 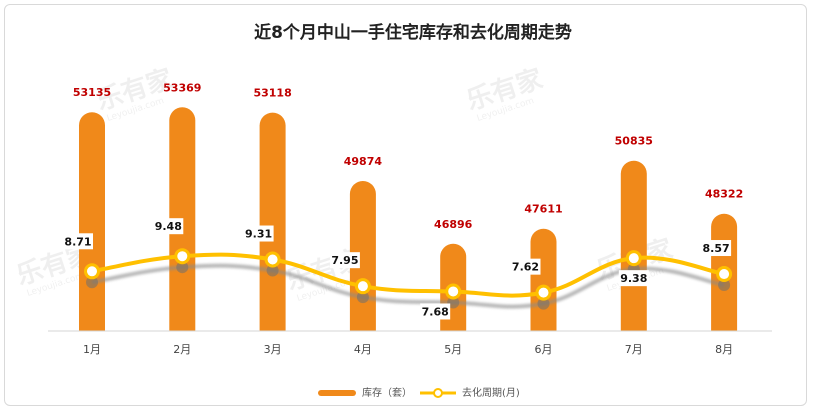 I want to click on x-tick-label: 3月, so click(x=273, y=349).